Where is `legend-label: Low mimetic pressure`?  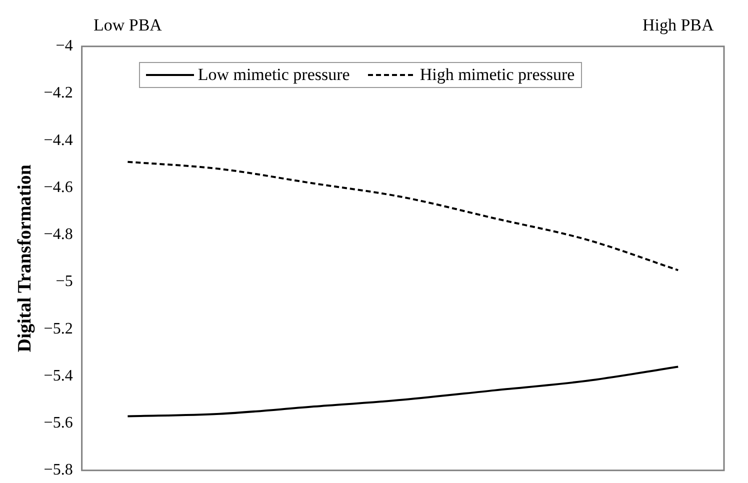
legend-label: Low mimetic pressure is located at coordinates (274, 75).